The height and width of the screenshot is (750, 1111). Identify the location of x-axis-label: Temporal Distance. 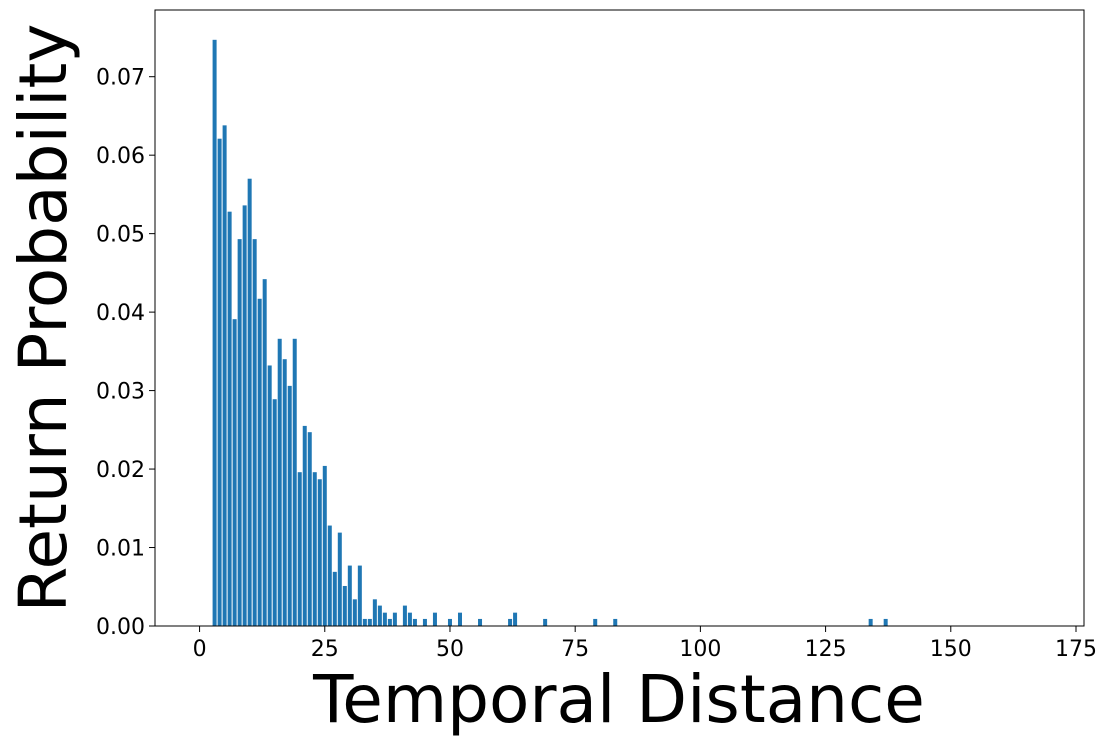
(618, 699).